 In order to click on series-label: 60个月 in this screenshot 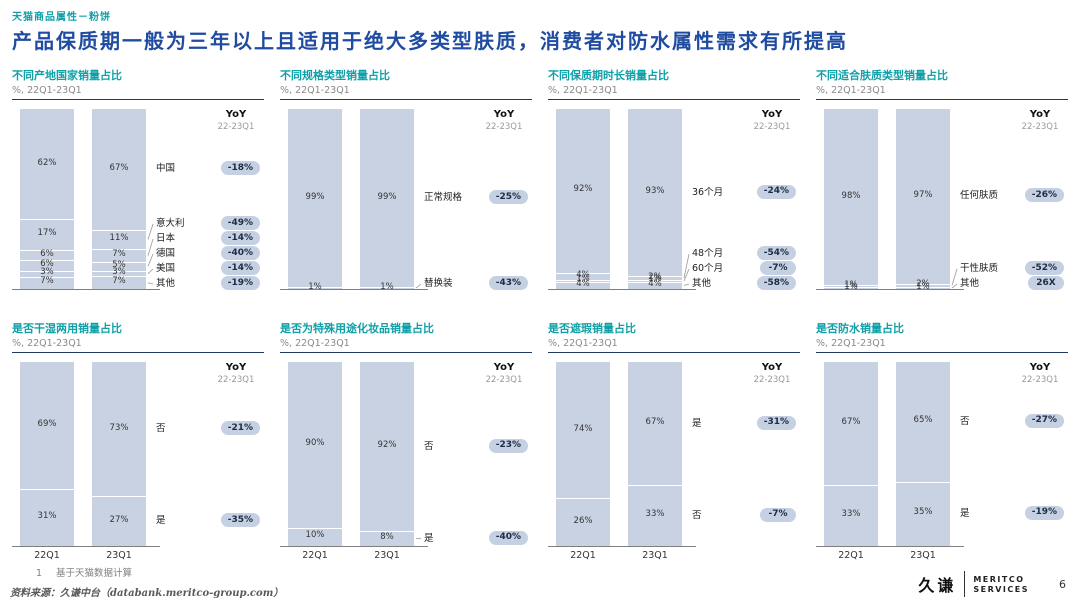, I will do `click(708, 268)`.